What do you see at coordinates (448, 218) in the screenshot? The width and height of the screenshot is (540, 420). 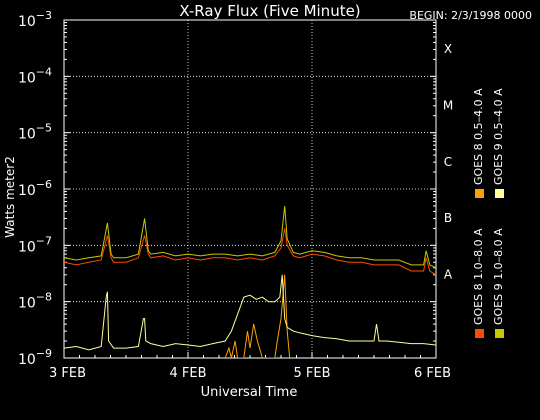 I see `flare-class-label: B` at bounding box center [448, 218].